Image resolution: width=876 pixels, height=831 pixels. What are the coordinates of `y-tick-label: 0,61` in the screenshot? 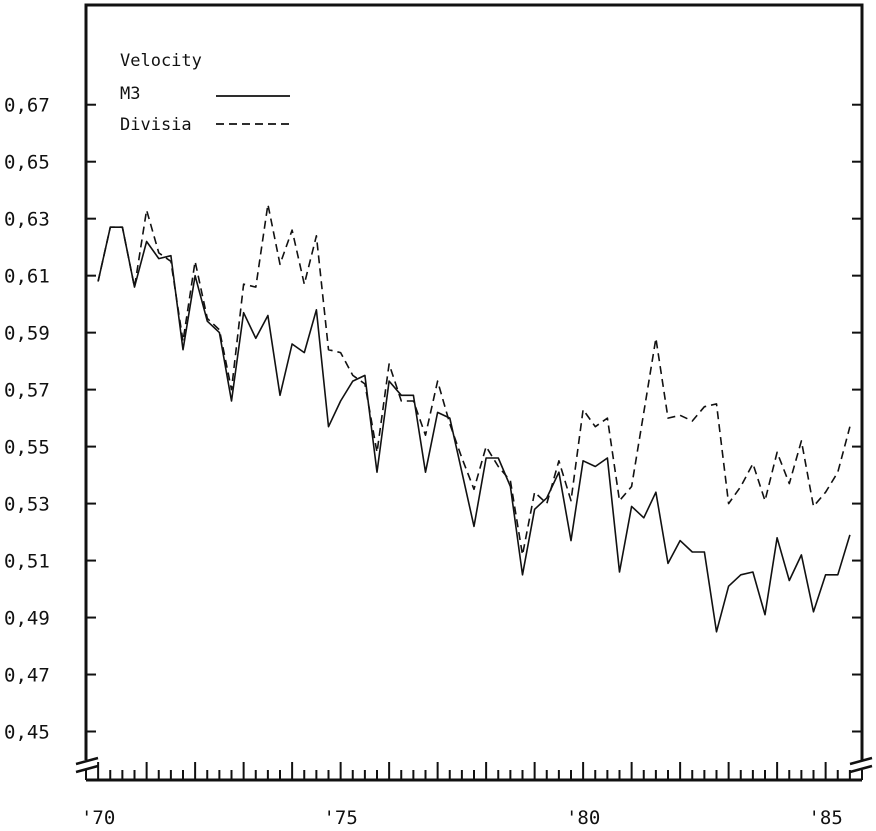 It's located at (27, 277).